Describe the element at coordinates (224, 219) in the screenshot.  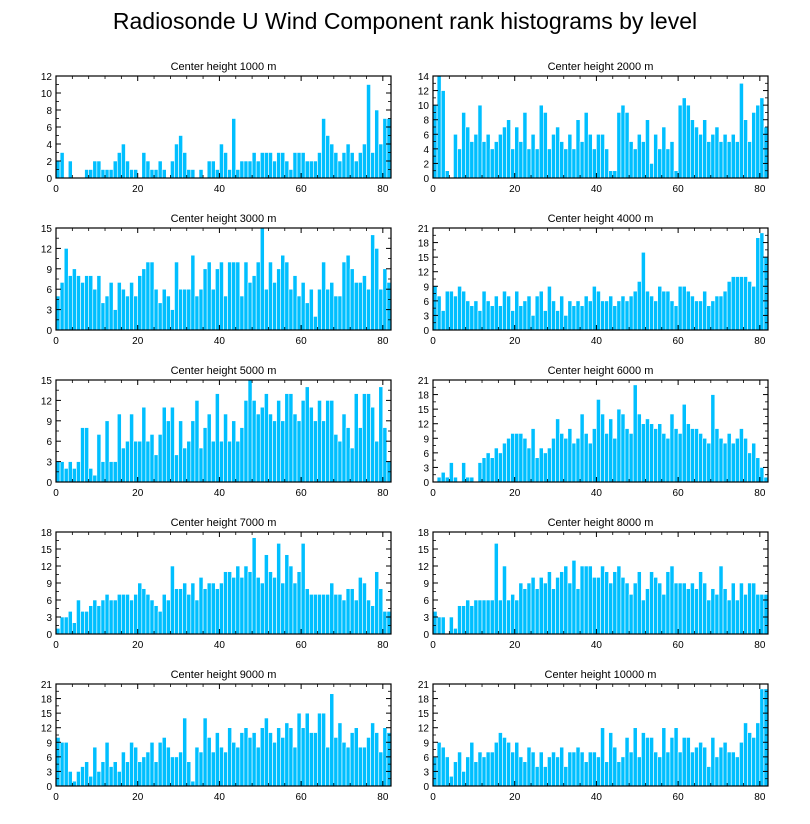
I see `panel-title: Center height 3000 m` at that location.